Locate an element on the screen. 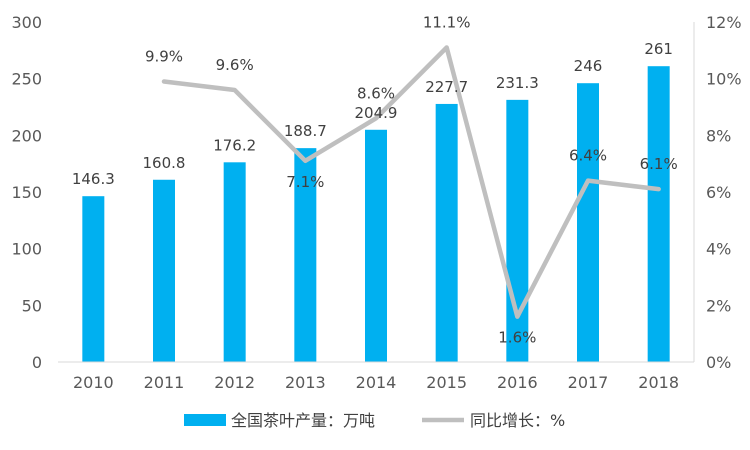 Image resolution: width=750 pixels, height=450 pixels. left-axis-ticks: 0 50 100 150 200 250 300 is located at coordinates (26, 192).